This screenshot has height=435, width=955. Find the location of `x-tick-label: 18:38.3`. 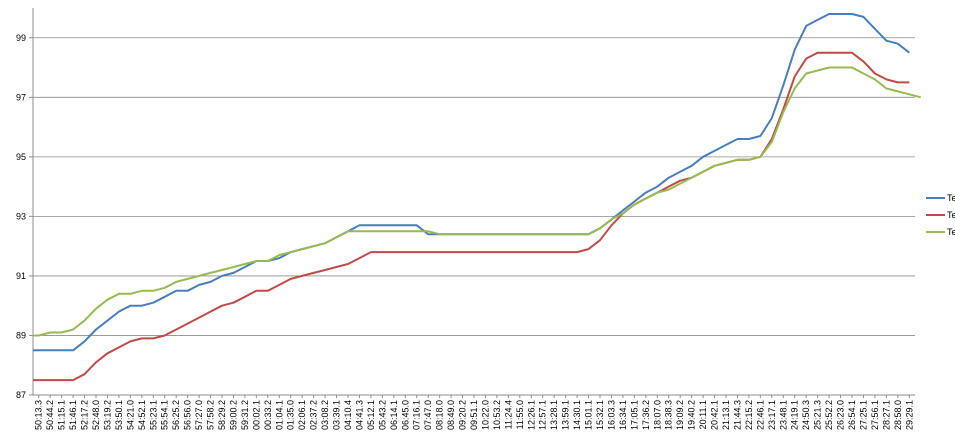

x-tick-label: 18:38.3 is located at coordinates (669, 415).